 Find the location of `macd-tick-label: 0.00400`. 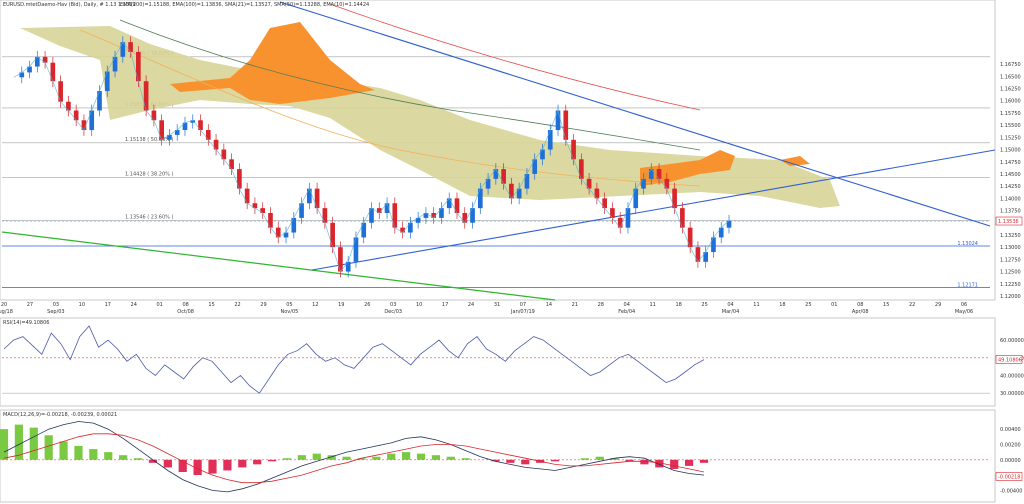

macd-tick-label: 0.00400 is located at coordinates (1010, 430).